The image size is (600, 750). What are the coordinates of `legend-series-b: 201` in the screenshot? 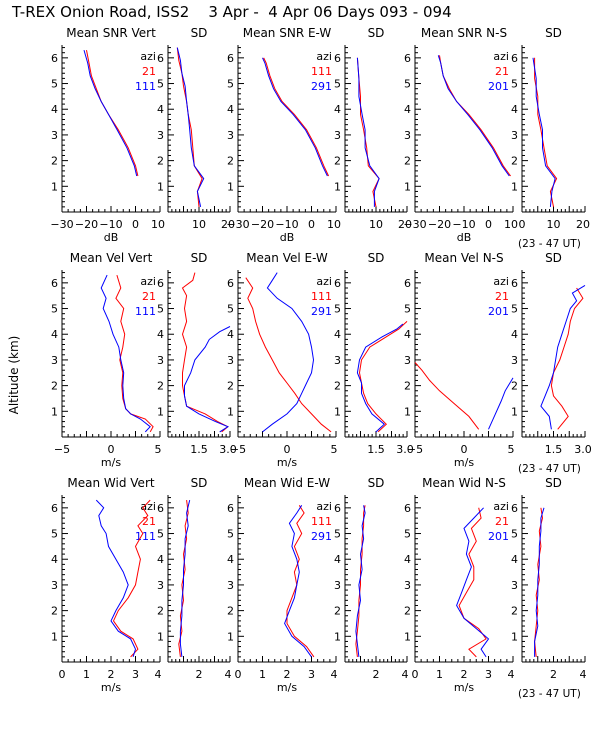 It's located at (498, 311).